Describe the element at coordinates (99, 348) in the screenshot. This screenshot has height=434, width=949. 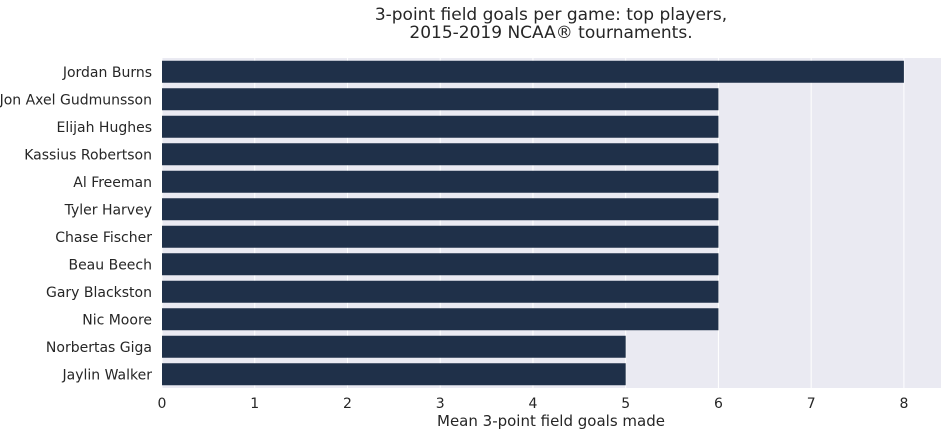
I see `category-label-10: Norbertas Giga` at that location.